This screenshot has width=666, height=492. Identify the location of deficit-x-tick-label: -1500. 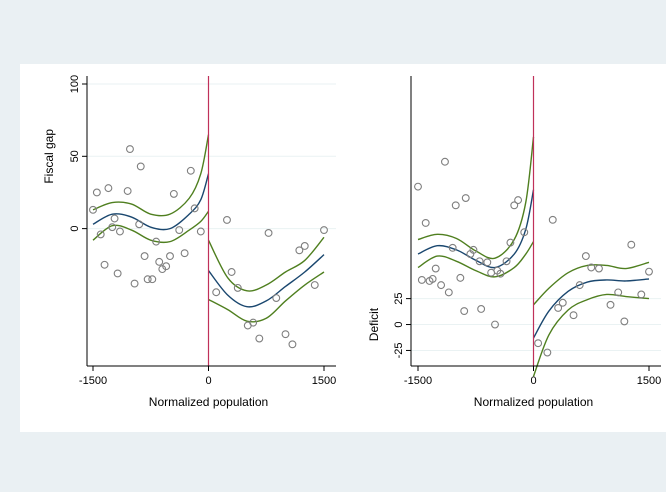
(418, 381).